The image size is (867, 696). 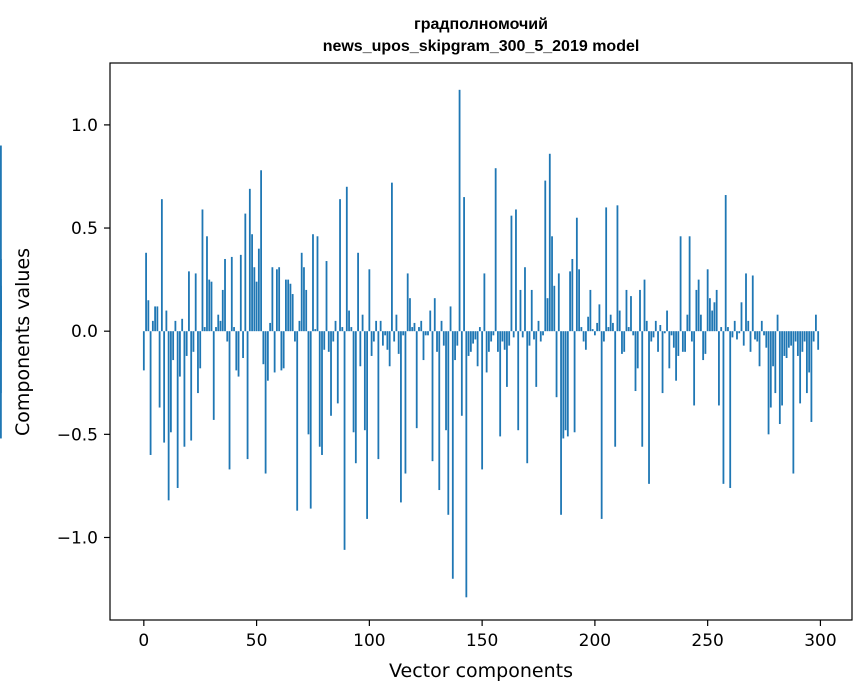 What do you see at coordinates (707, 641) in the screenshot?
I see `x-tick-label: 250` at bounding box center [707, 641].